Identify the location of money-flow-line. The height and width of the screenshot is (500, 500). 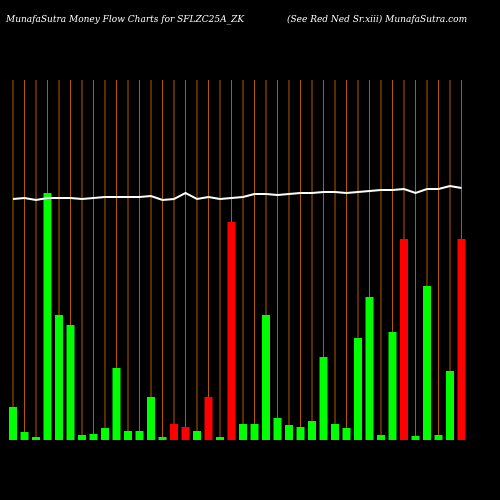
(237, 193).